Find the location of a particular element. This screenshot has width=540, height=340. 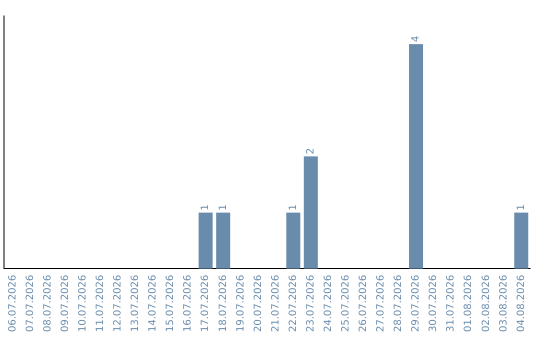

x-tick-label: 29.07.2026 is located at coordinates (416, 303).